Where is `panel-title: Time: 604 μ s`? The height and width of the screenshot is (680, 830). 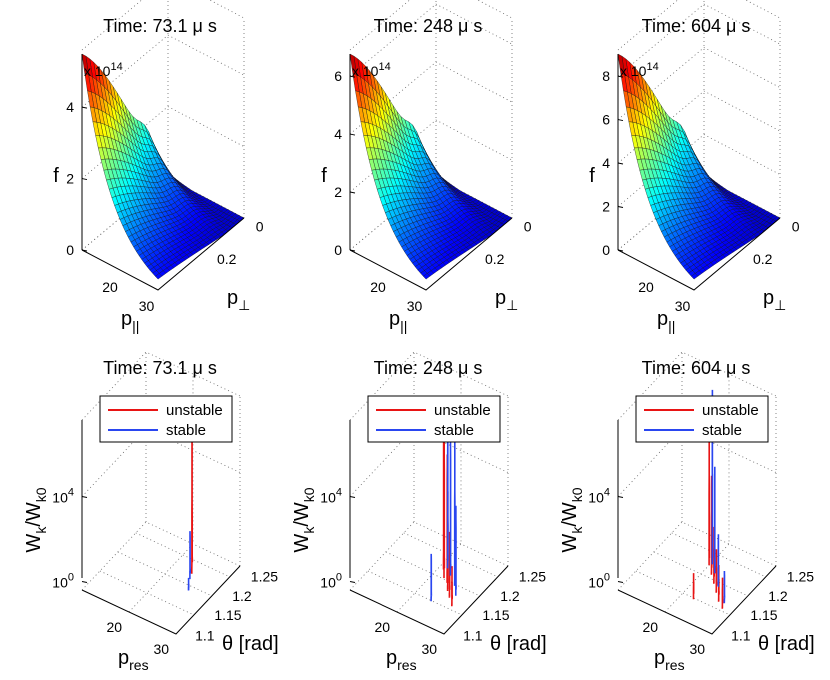 panel-title: Time: 604 μ s is located at coordinates (696, 26).